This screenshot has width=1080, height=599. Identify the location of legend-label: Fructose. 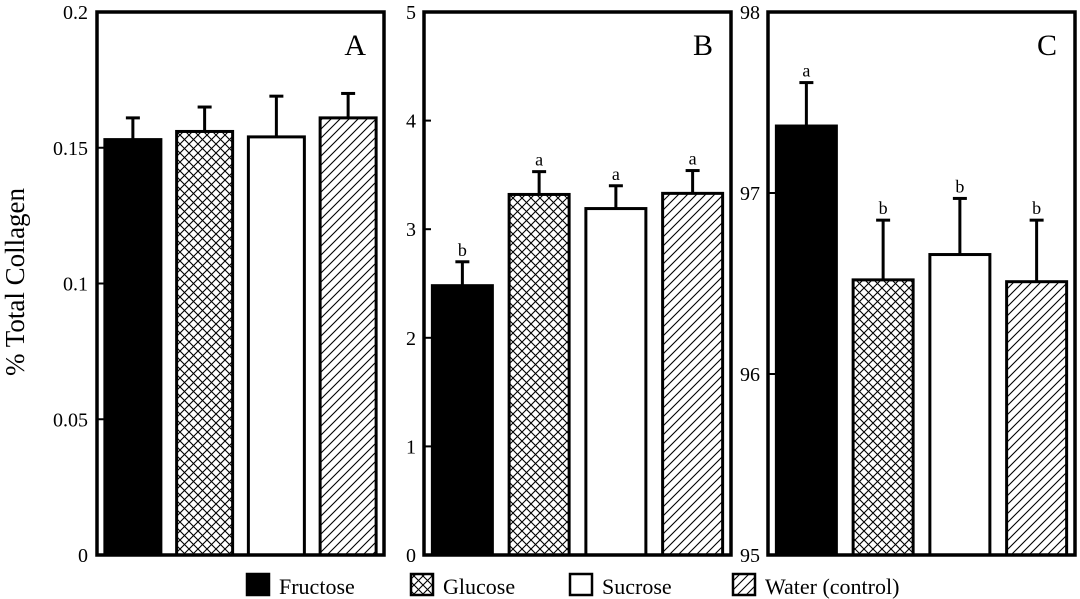
(317, 586).